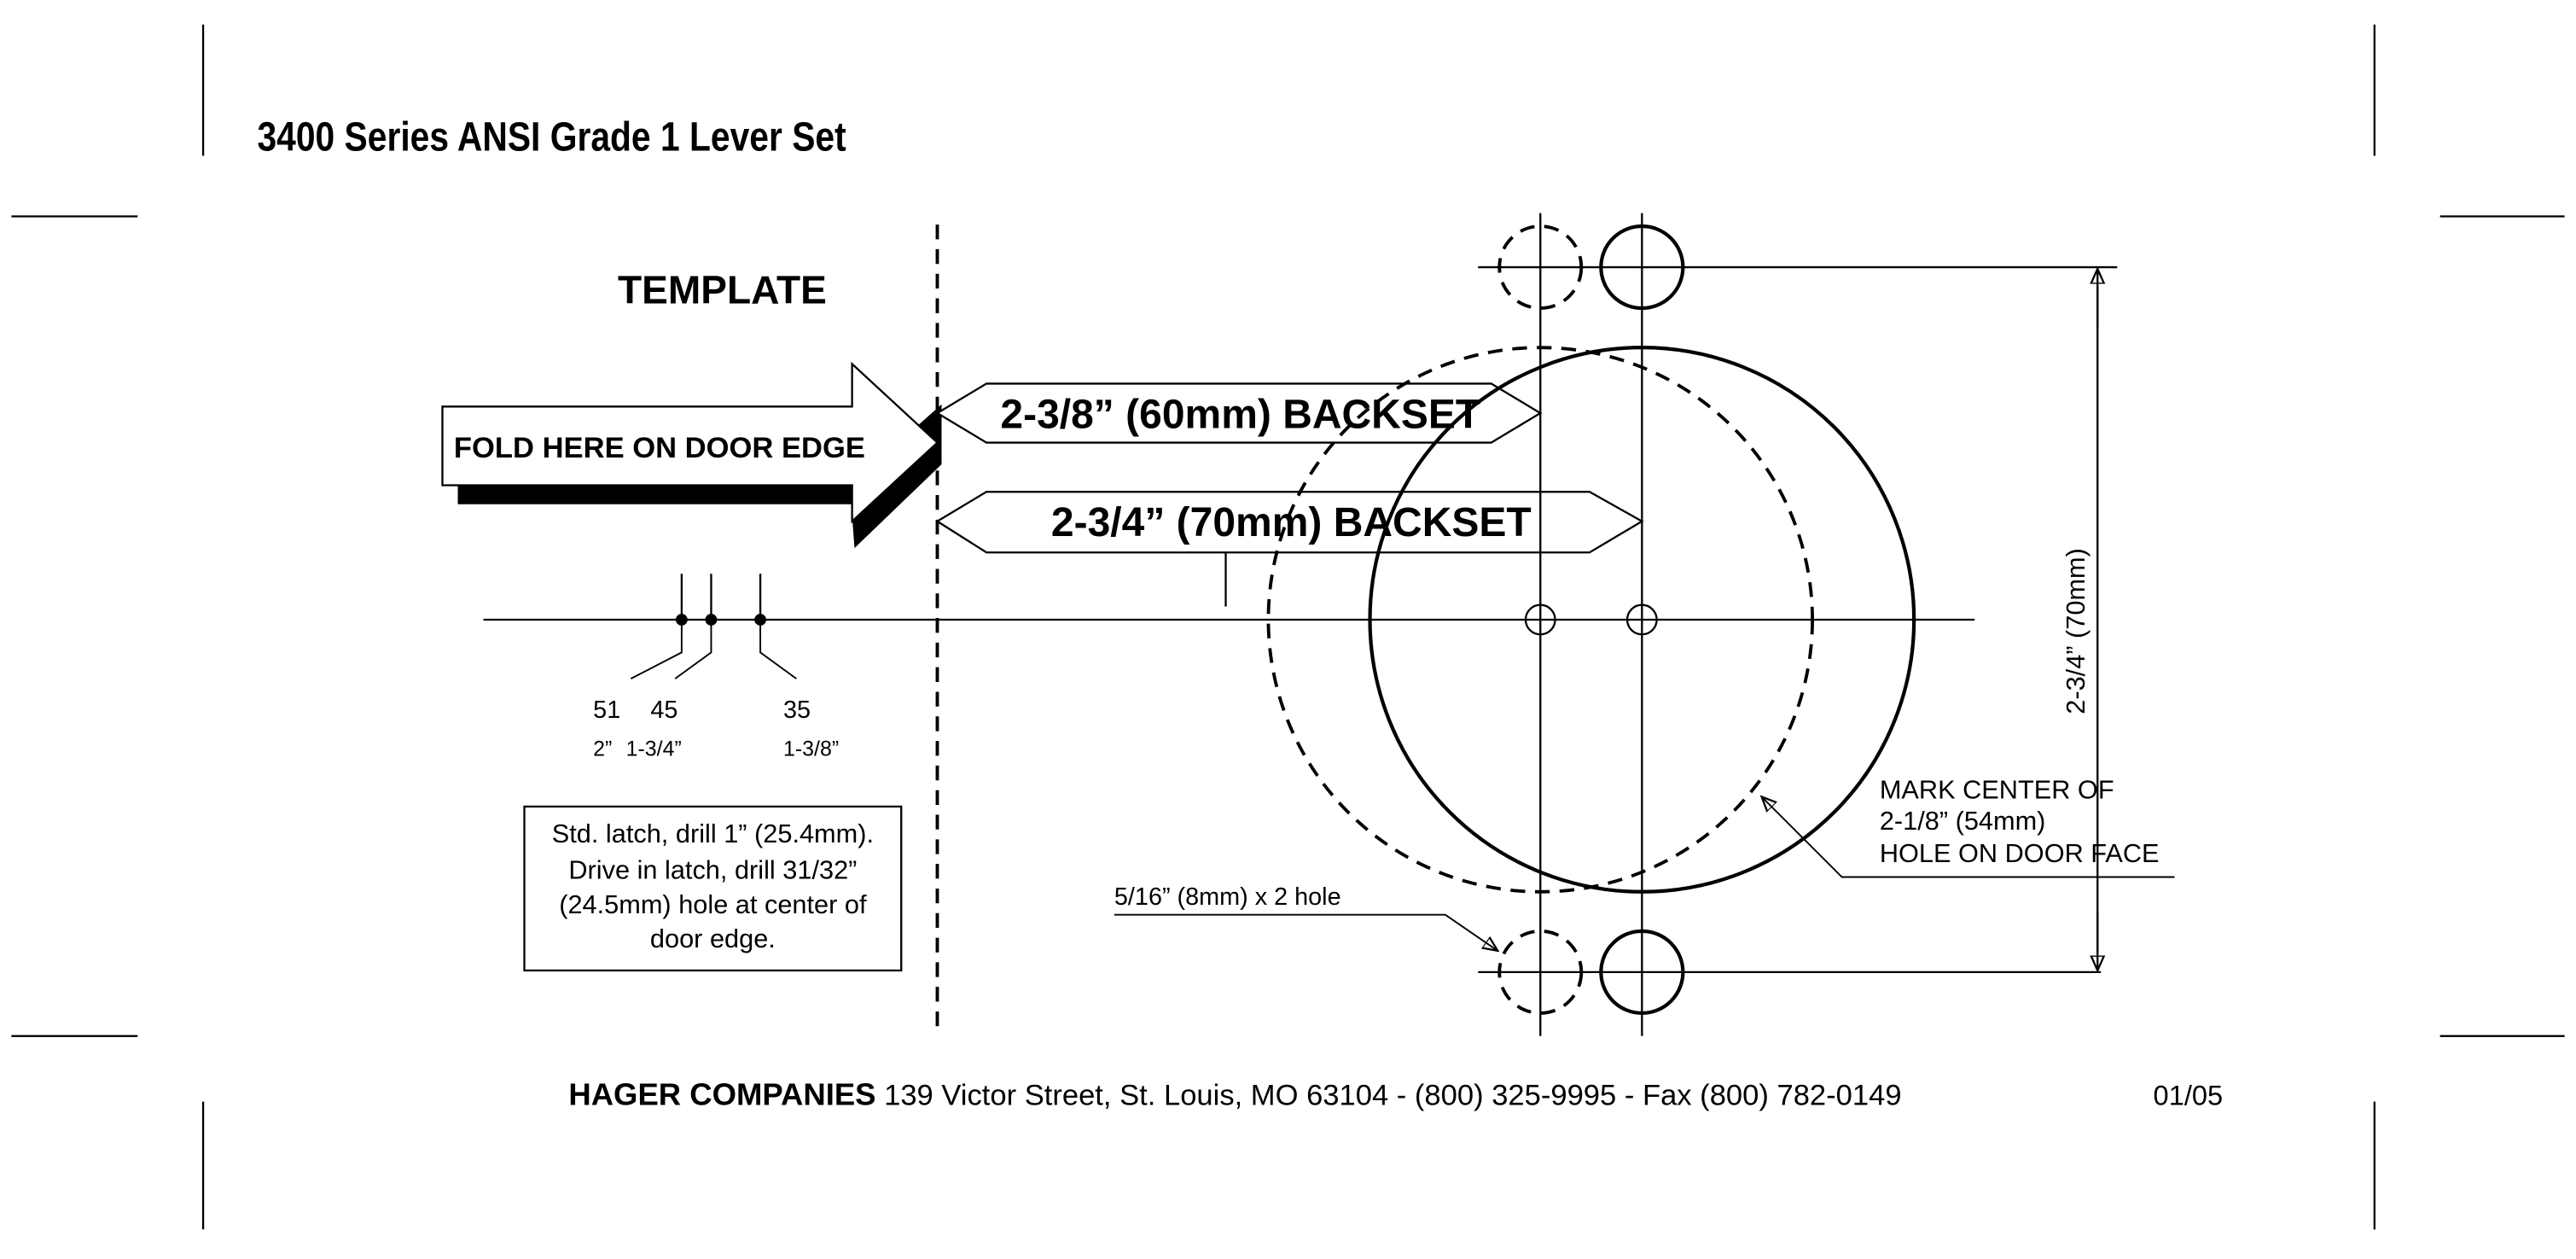 The width and height of the screenshot is (2576, 1259). I want to click on thickness-mm: 45, so click(663, 710).